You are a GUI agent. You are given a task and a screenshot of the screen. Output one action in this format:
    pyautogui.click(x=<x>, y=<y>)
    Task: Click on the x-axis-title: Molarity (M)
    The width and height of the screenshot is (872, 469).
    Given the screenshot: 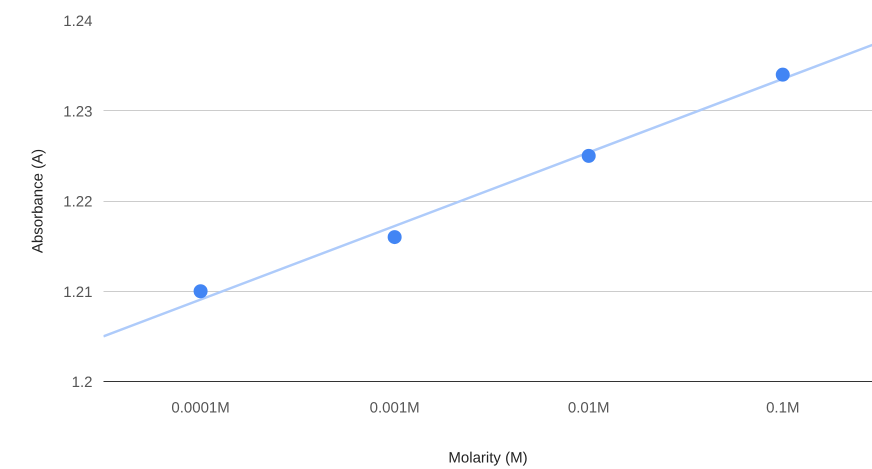 What is the action you would take?
    pyautogui.click(x=488, y=458)
    